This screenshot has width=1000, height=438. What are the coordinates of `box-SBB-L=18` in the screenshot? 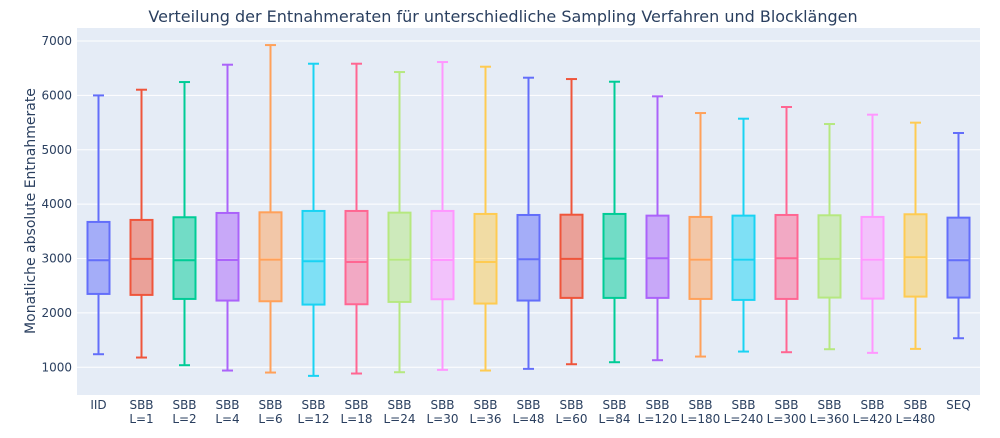 It's located at (356, 218).